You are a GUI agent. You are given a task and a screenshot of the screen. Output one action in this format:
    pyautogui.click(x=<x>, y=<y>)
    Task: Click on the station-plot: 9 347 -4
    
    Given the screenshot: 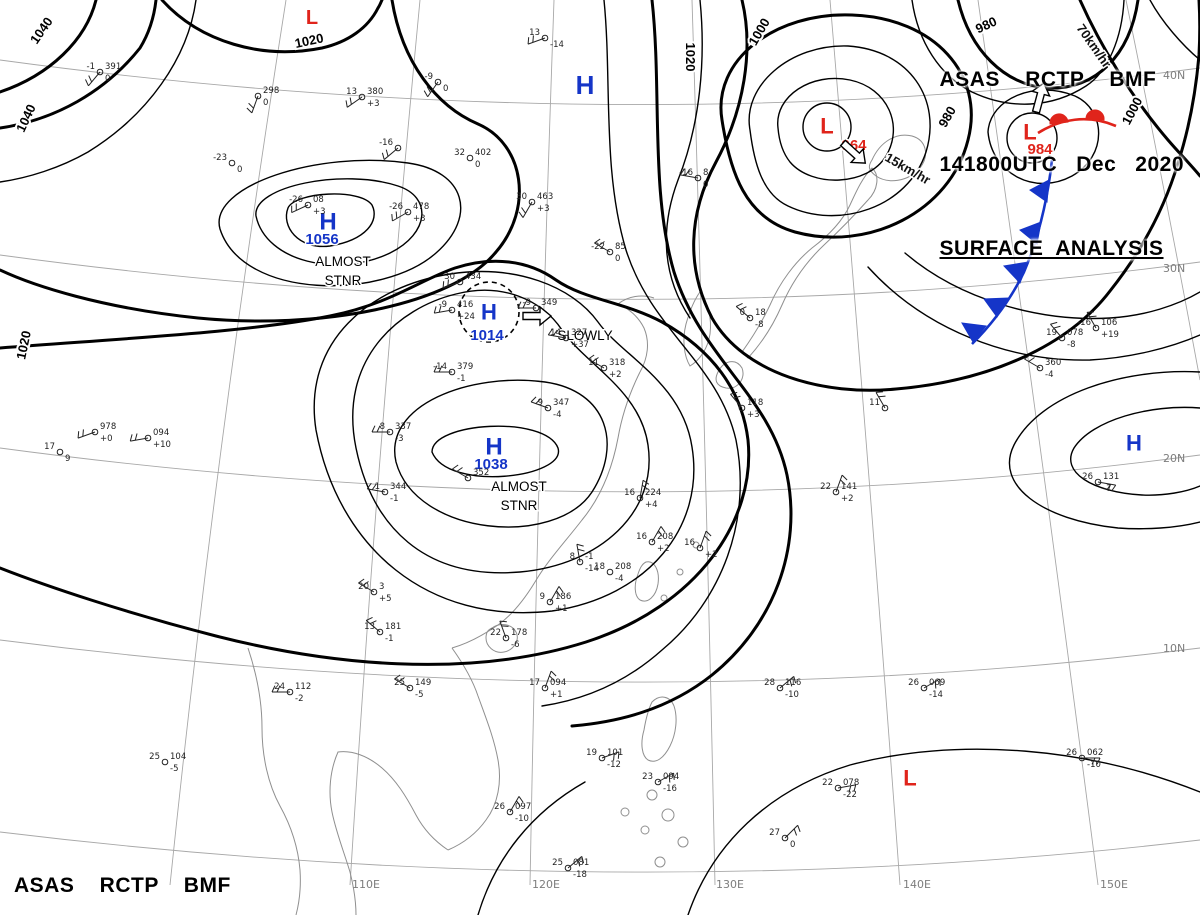 What is the action you would take?
    pyautogui.click(x=549, y=408)
    